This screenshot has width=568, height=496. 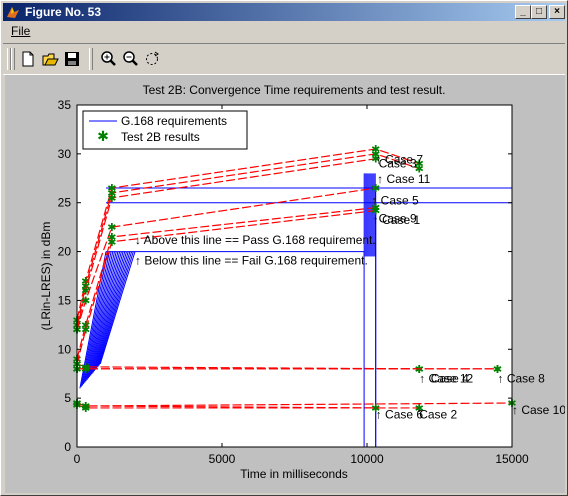 I want to click on new-figure-icon, so click(x=28, y=59).